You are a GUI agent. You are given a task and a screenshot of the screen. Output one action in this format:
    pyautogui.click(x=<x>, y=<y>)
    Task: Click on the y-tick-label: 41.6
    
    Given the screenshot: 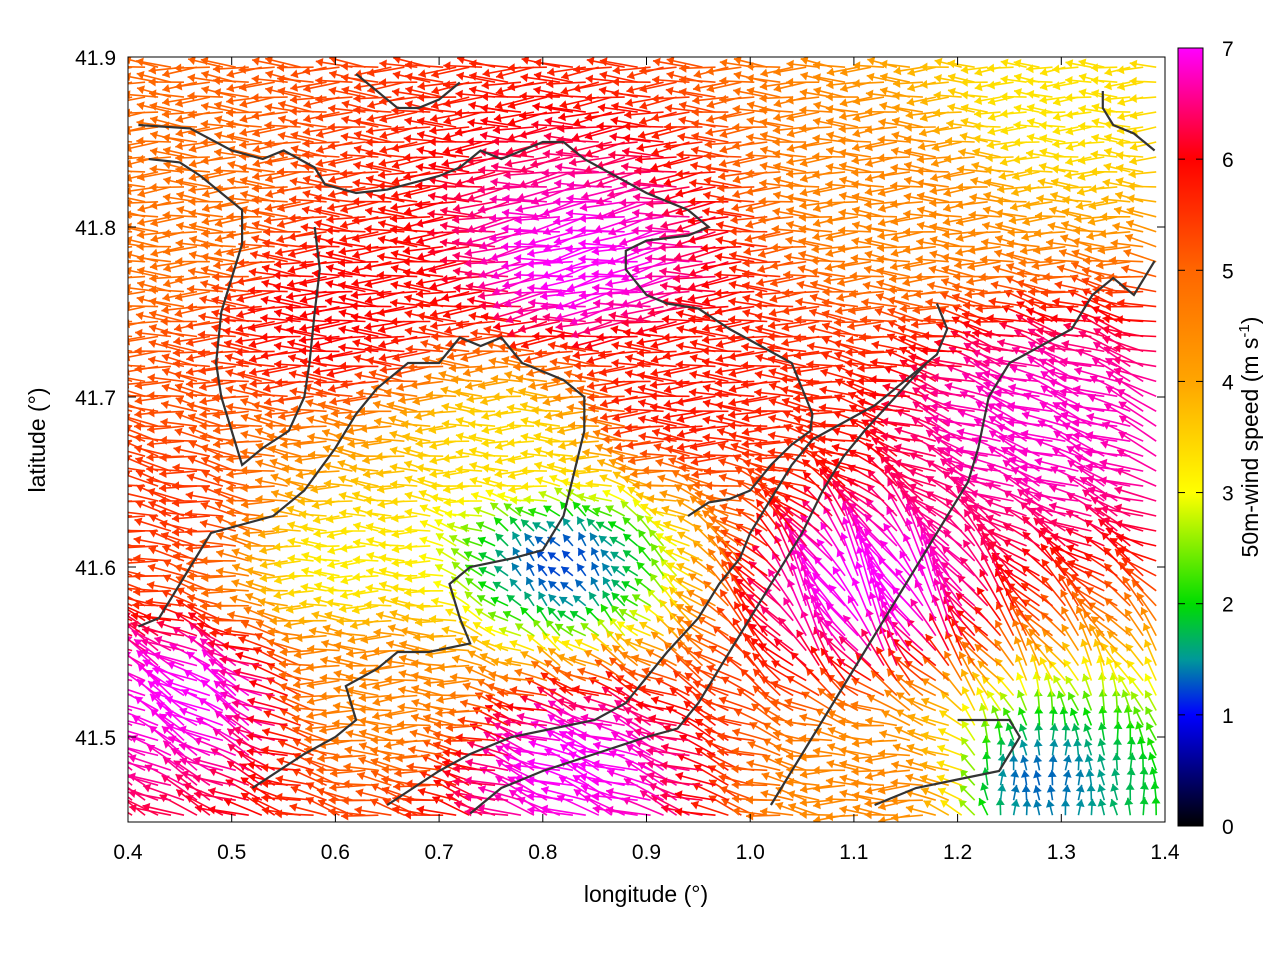 What is the action you would take?
    pyautogui.click(x=95, y=568)
    